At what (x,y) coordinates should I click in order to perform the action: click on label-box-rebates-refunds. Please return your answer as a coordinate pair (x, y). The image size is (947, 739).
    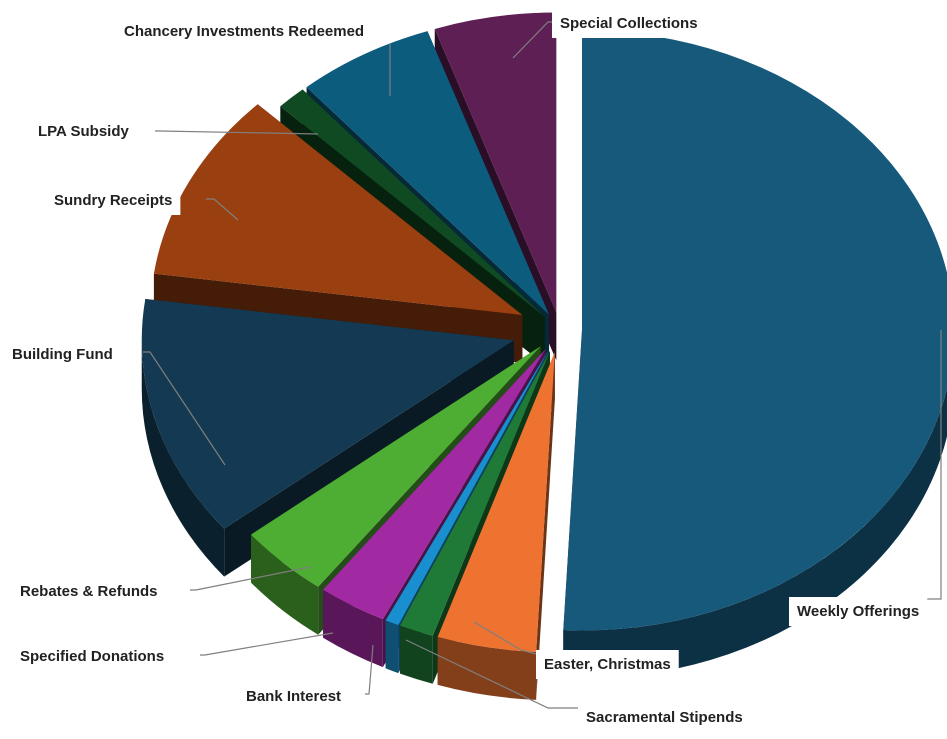
    Looking at the image, I should click on (89, 591).